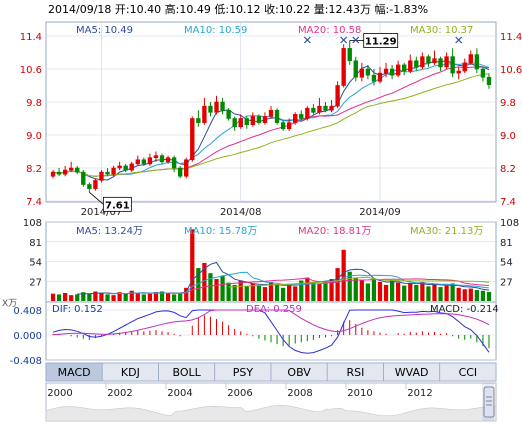 This screenshot has width=522, height=432. What do you see at coordinates (221, 9) in the screenshot?
I see `header-quote-2: 低:` at bounding box center [221, 9].